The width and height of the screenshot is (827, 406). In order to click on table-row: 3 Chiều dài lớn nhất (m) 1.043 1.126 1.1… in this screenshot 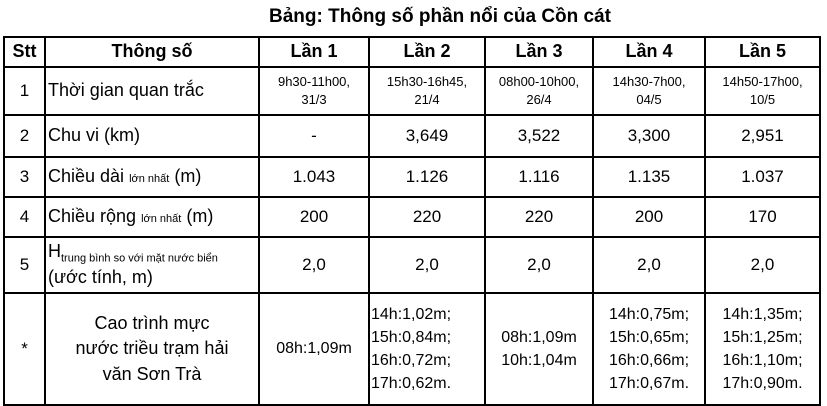, I will do `click(412, 177)`.